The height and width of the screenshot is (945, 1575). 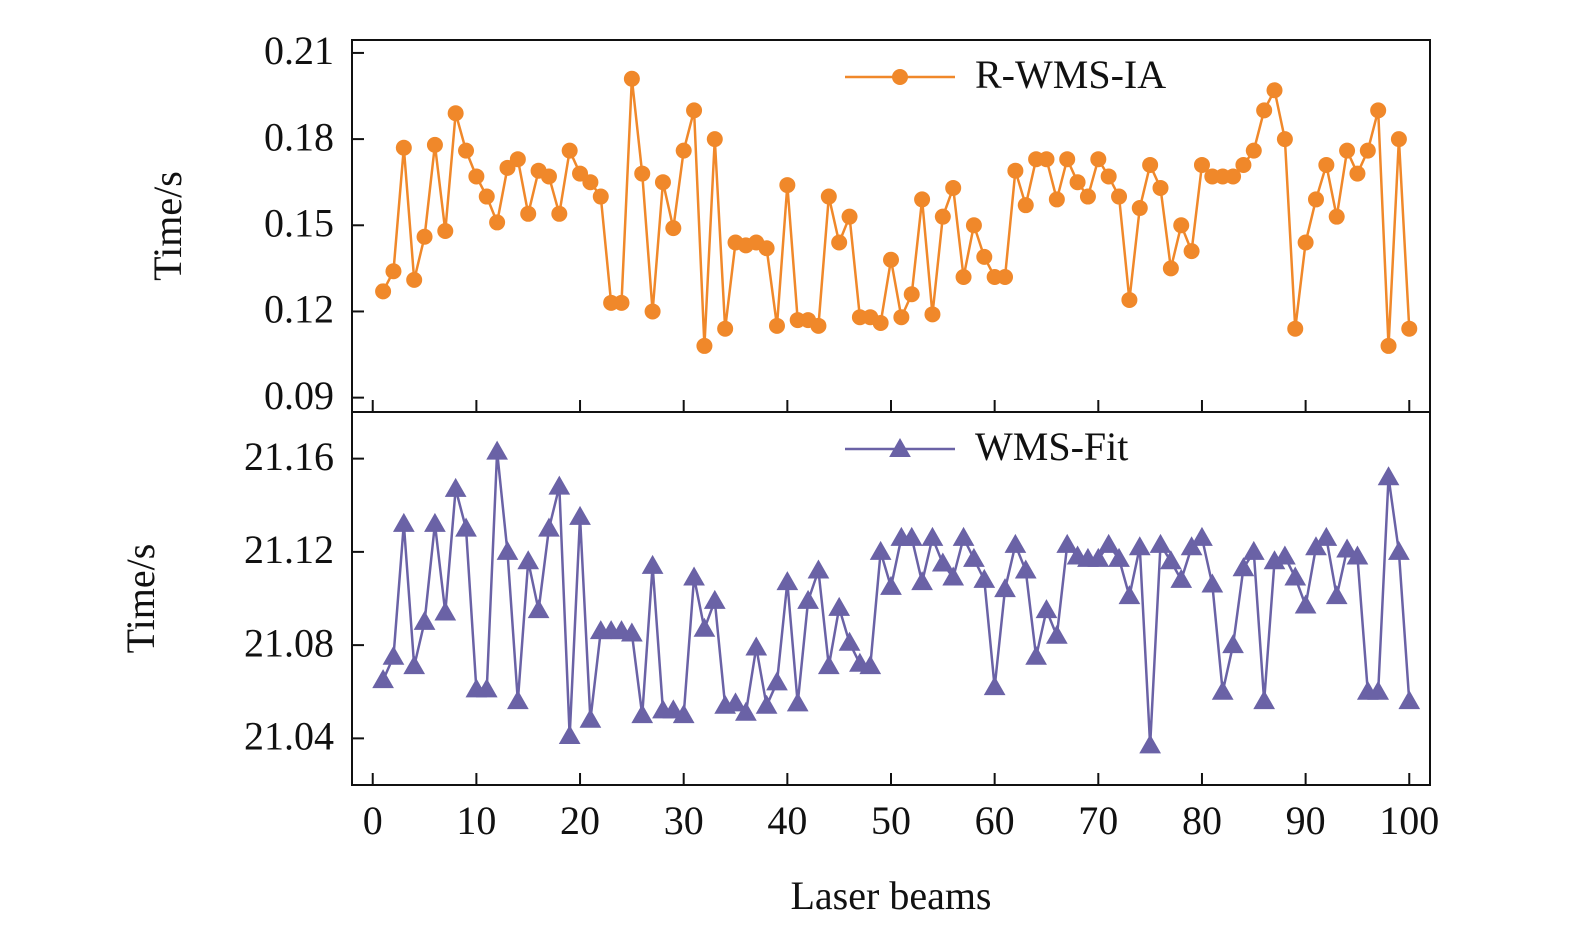 I want to click on y-tick-label: 0.15, so click(x=299, y=222).